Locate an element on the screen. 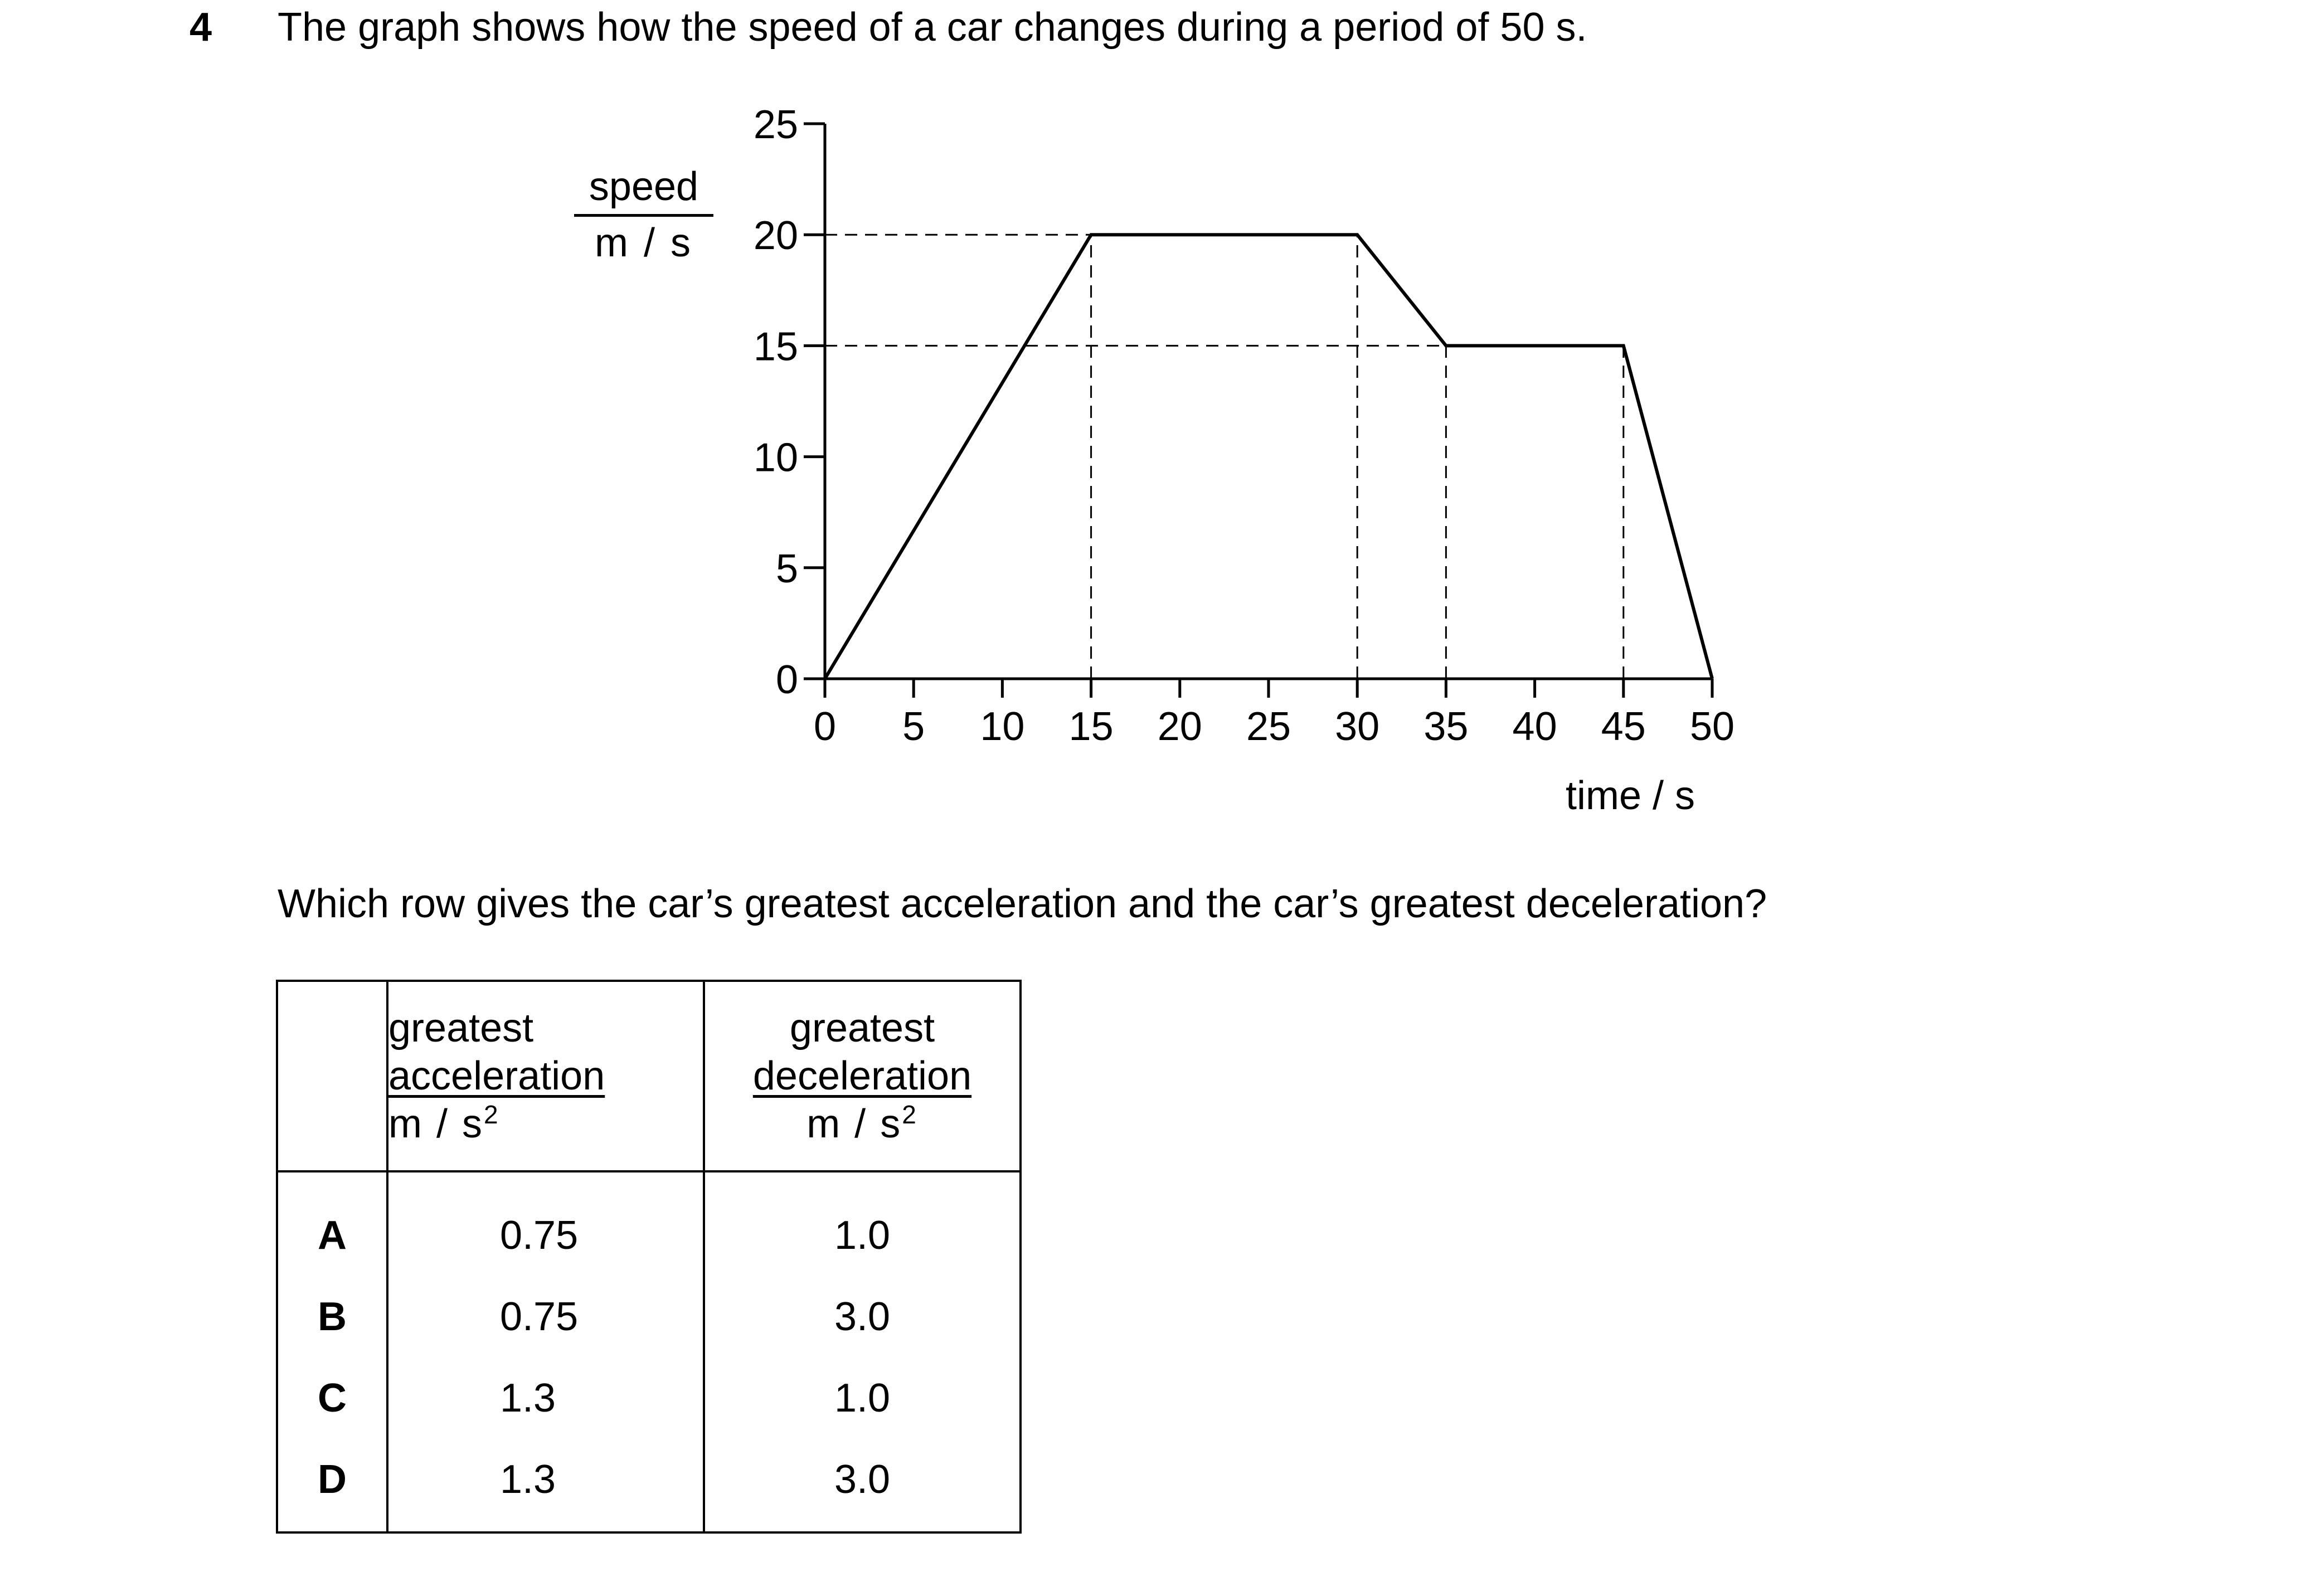 Image resolution: width=2303 pixels, height=1596 pixels. y-tick-label: 15 is located at coordinates (776, 346).